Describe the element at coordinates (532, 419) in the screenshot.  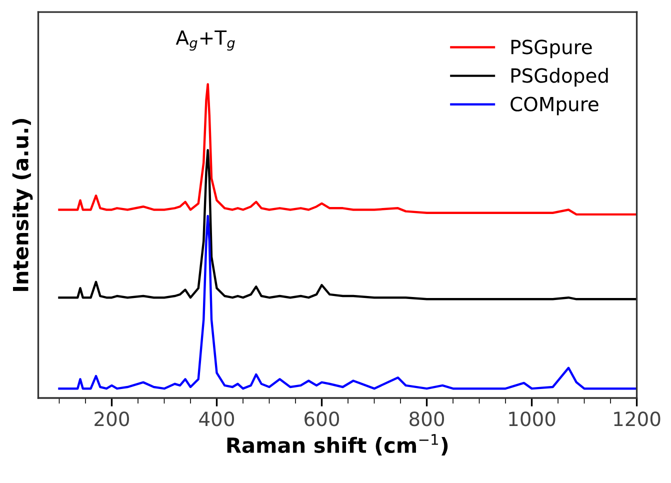
I see `x-tick-label: 1000` at that location.